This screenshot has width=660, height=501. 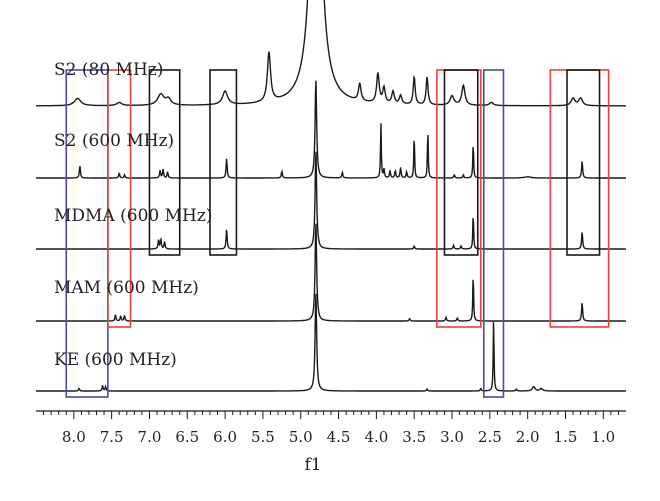 I want to click on x-tick-label: 1.0, so click(x=603, y=437).